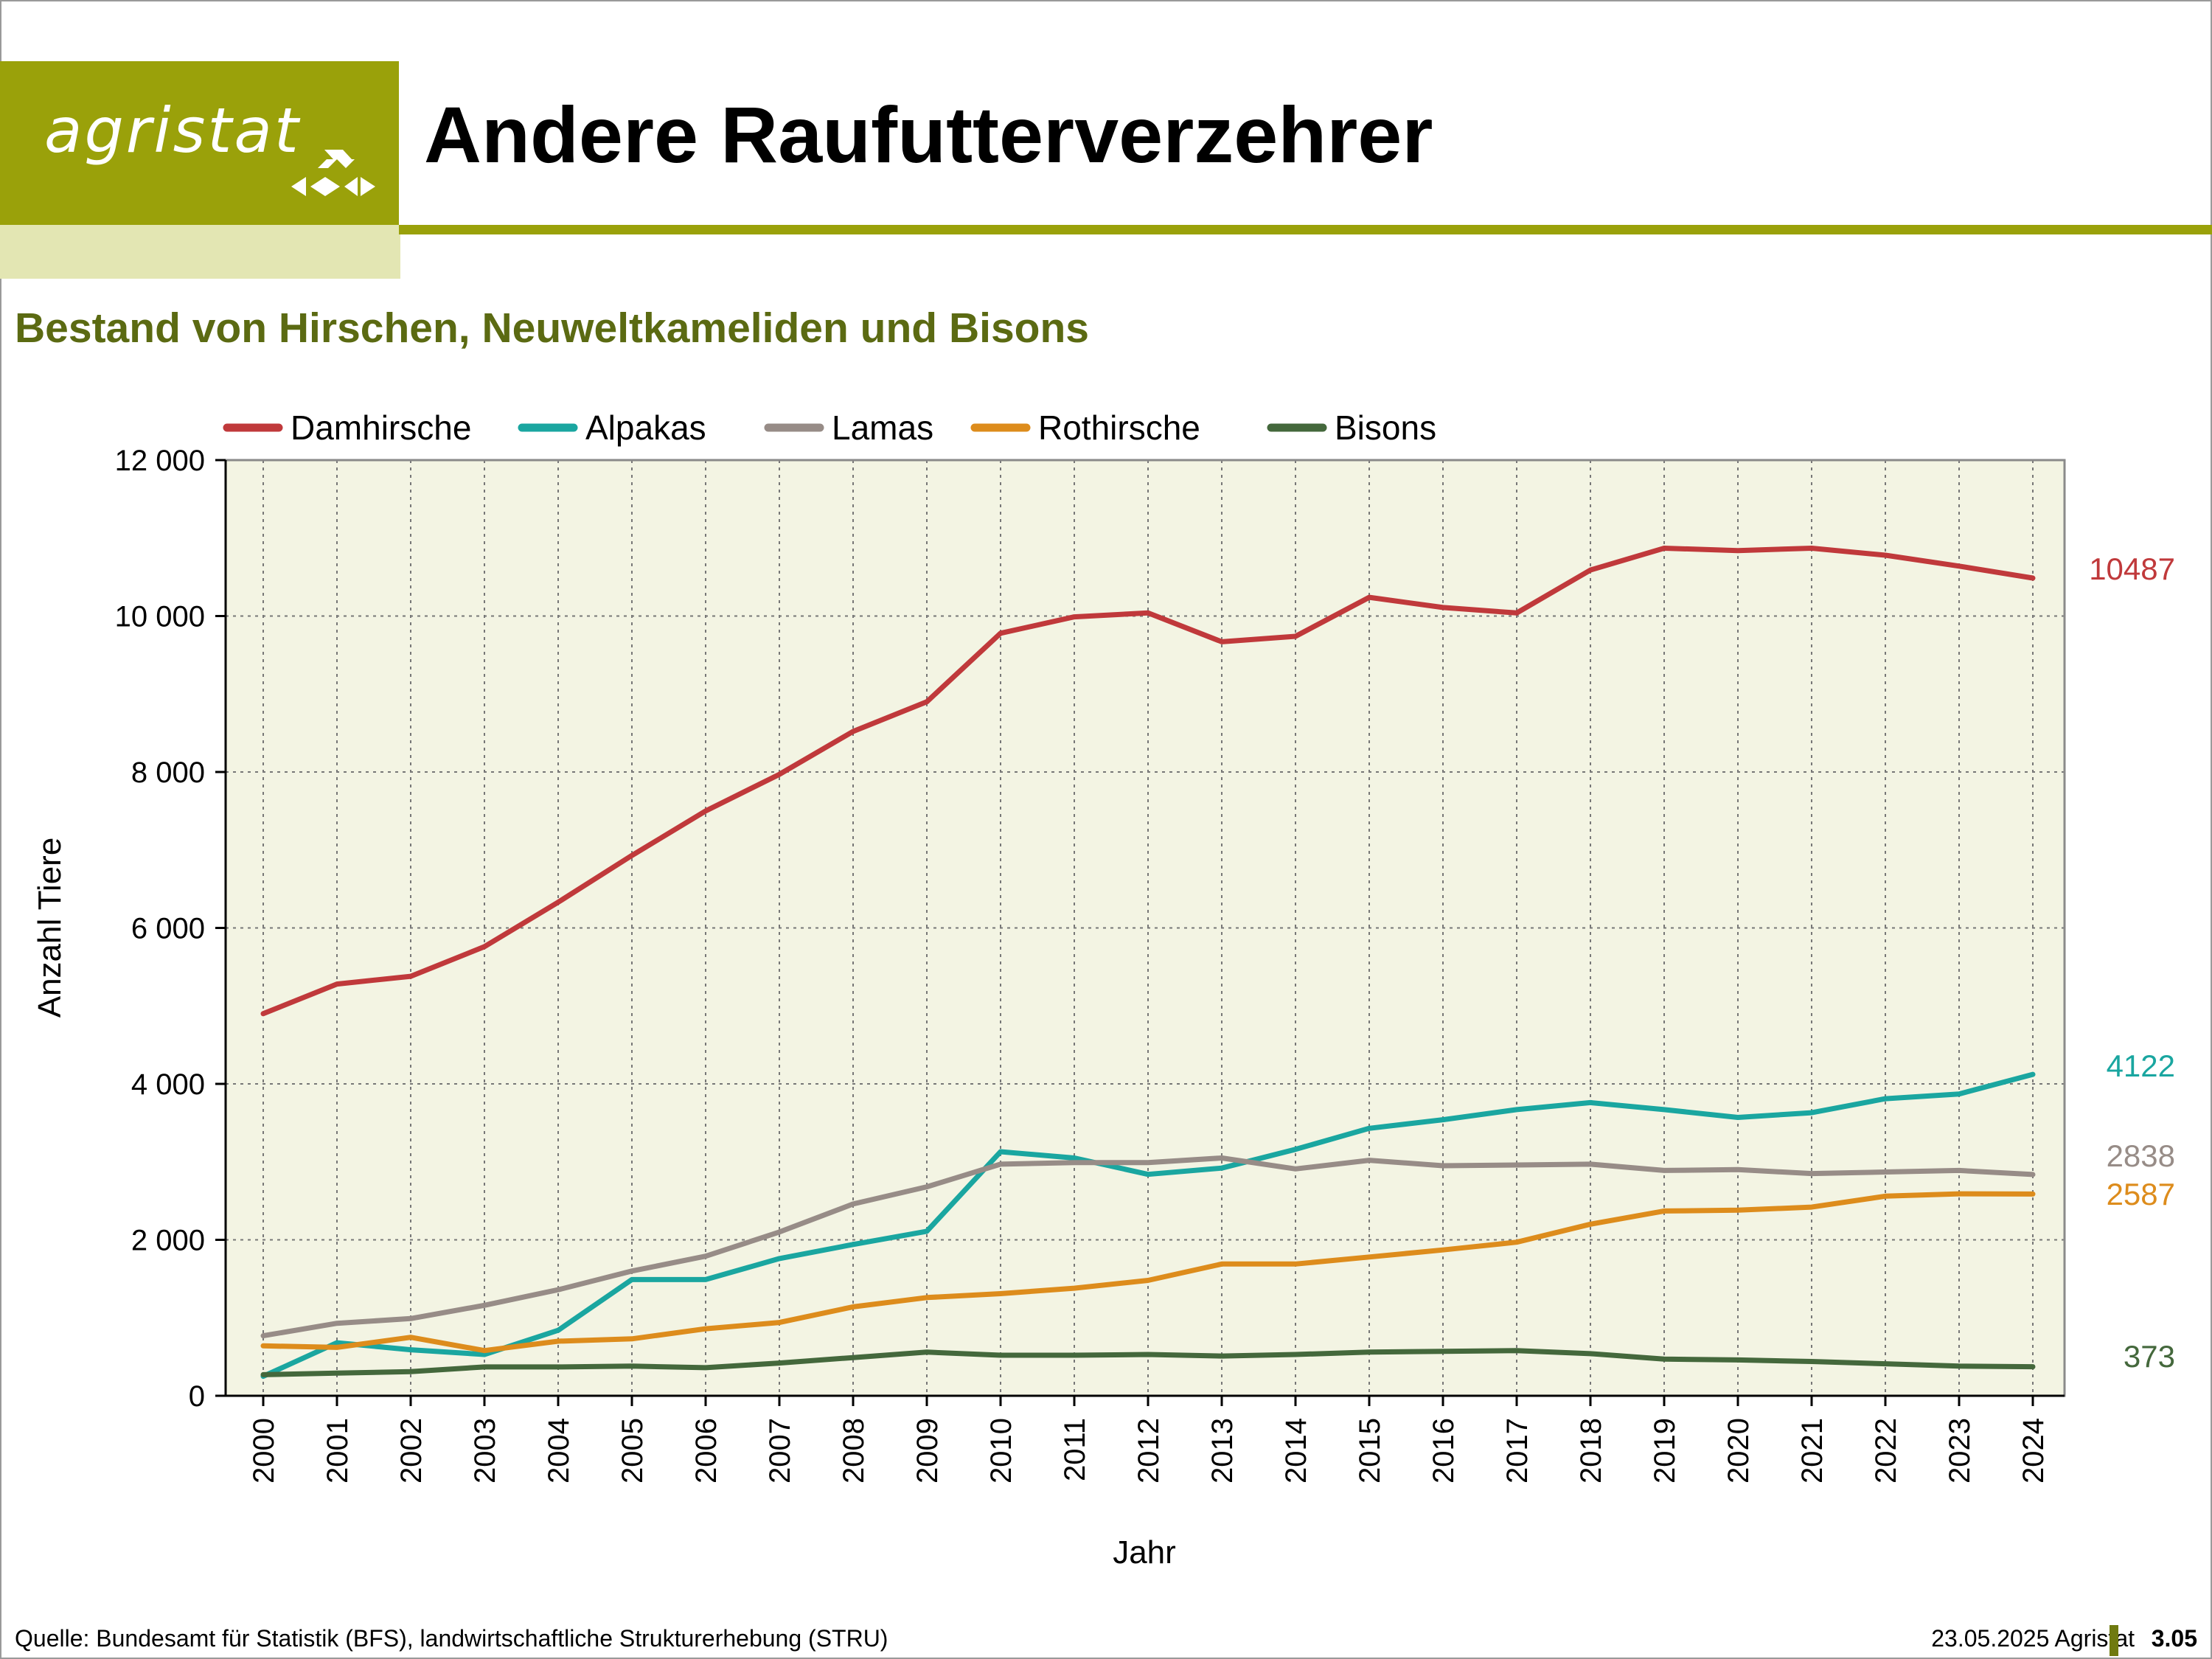 The image size is (2212, 1659). Describe the element at coordinates (1001, 1451) in the screenshot. I see `x-tick-label: 2010` at that location.